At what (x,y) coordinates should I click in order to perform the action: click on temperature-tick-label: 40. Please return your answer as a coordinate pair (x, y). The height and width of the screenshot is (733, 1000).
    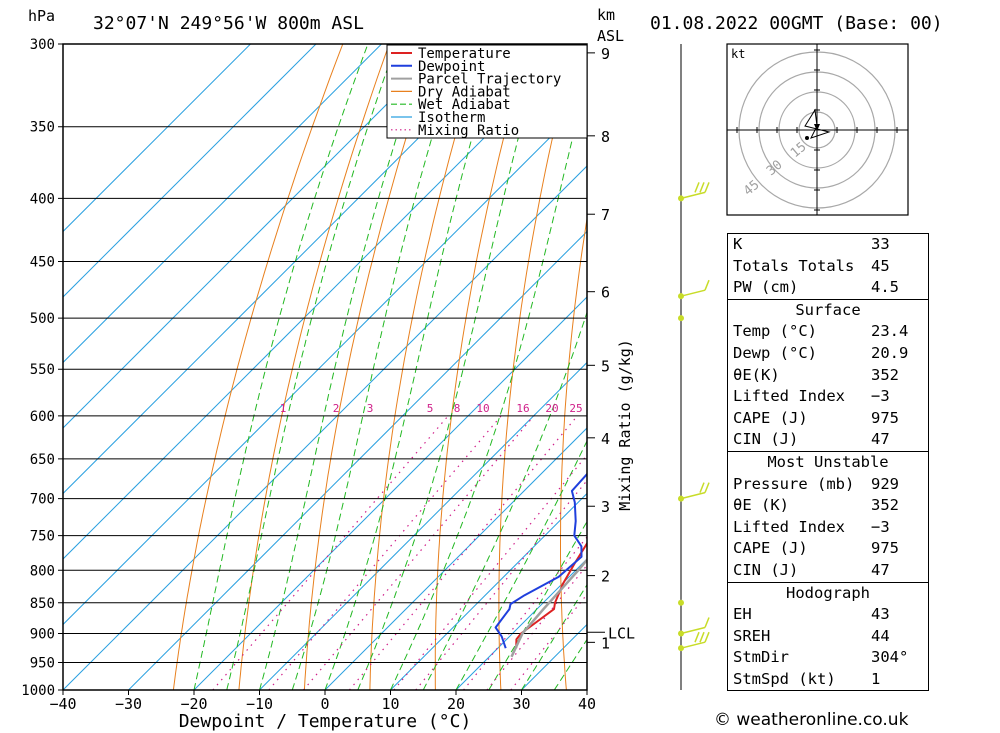
    Looking at the image, I should click on (587, 704).